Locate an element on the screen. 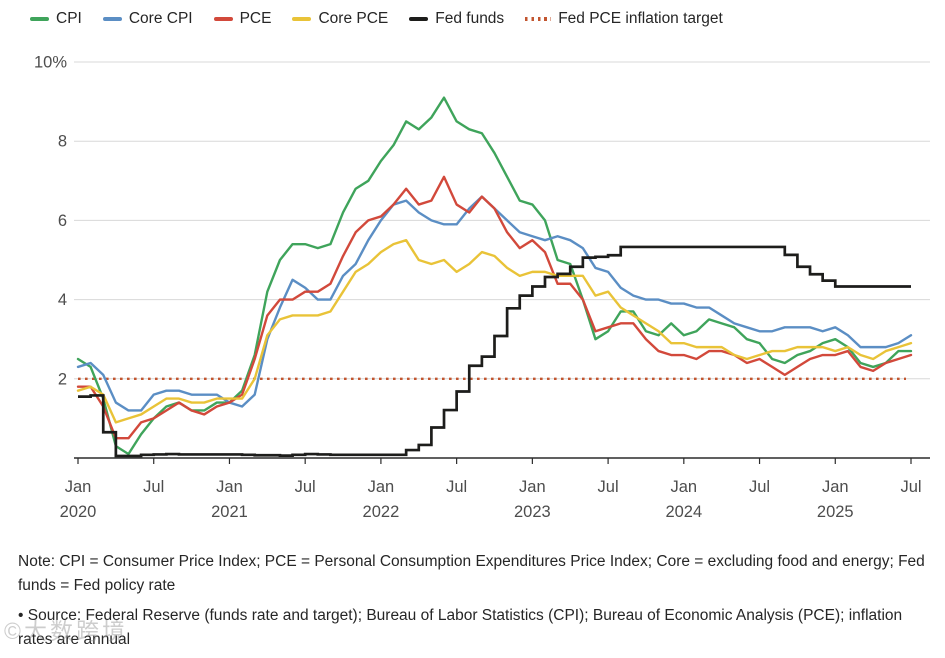  legend-label: PCE is located at coordinates (255, 18).